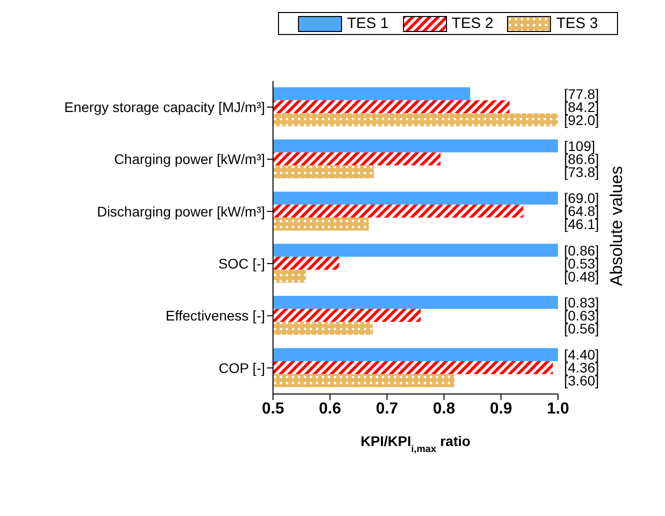 The height and width of the screenshot is (516, 665). What do you see at coordinates (180, 211) in the screenshot?
I see `y-tick-label: Discharging power [kW/m³]` at bounding box center [180, 211].